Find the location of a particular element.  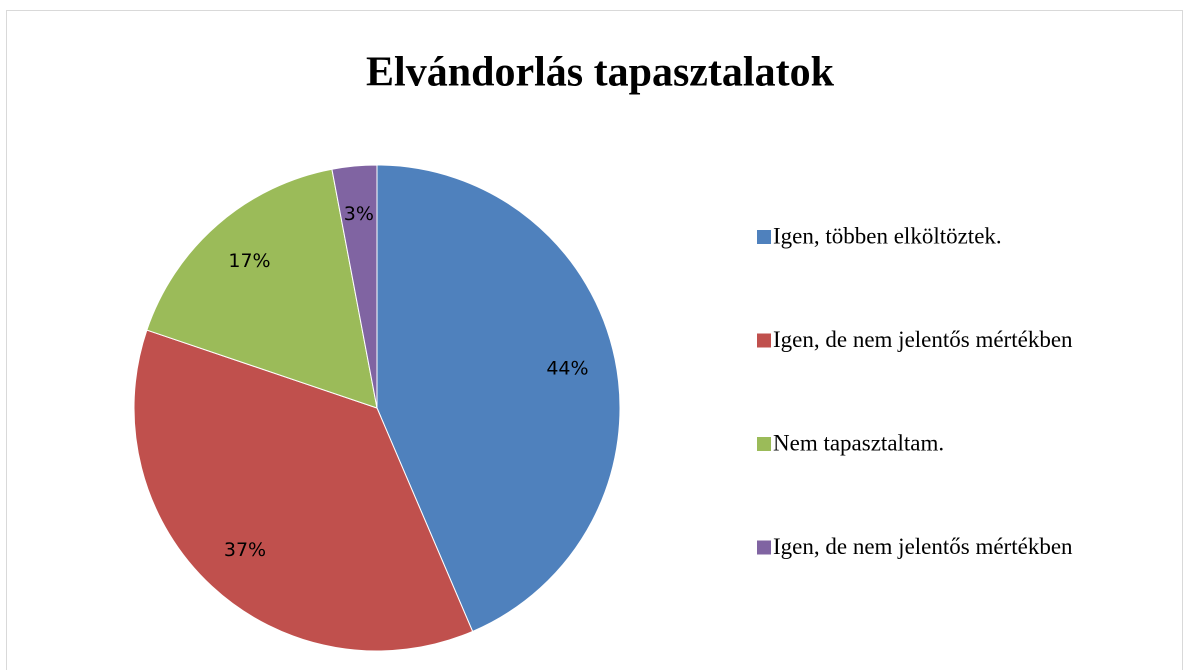

data-label: 44% is located at coordinates (567, 368).